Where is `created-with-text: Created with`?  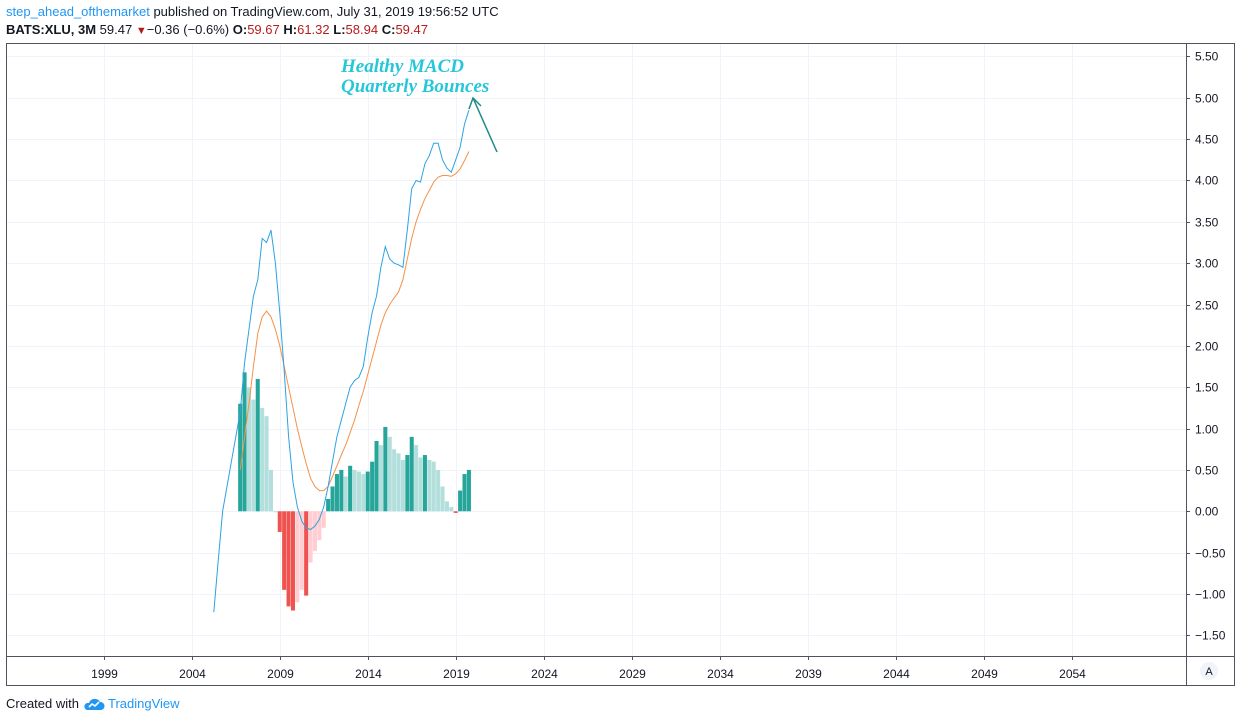 created-with-text: Created with is located at coordinates (42, 703).